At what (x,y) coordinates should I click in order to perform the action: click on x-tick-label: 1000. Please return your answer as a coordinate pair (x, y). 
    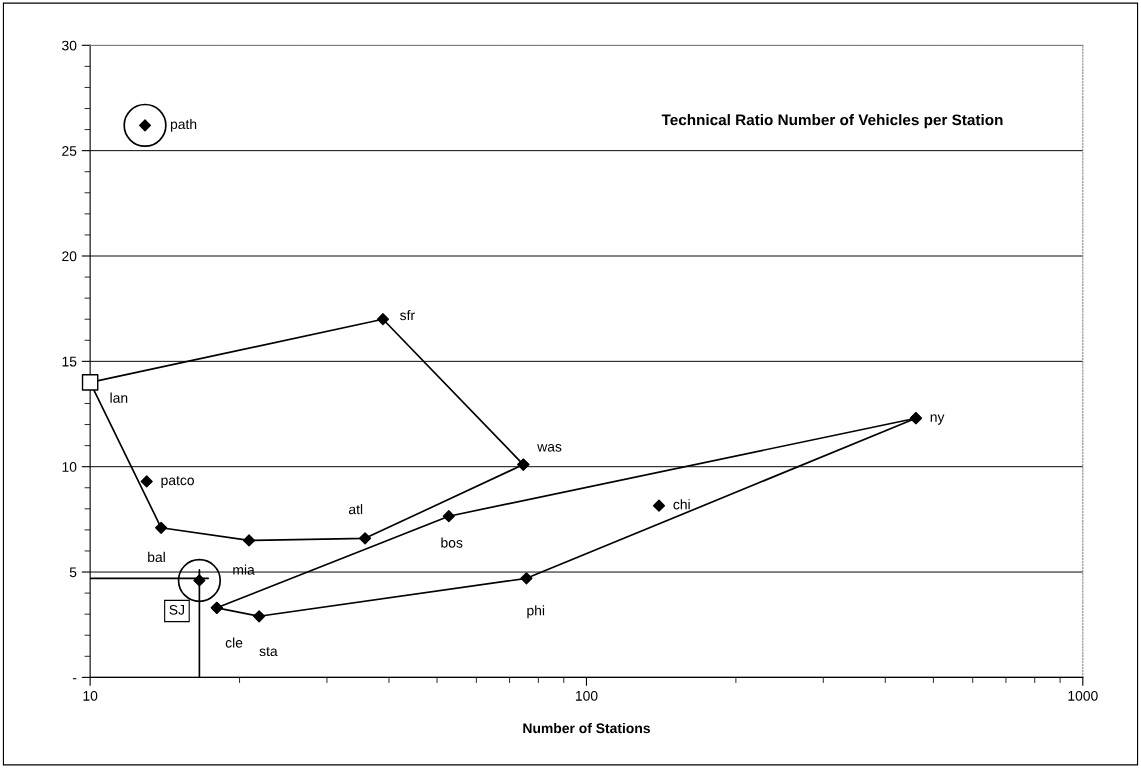
    Looking at the image, I should click on (1083, 695).